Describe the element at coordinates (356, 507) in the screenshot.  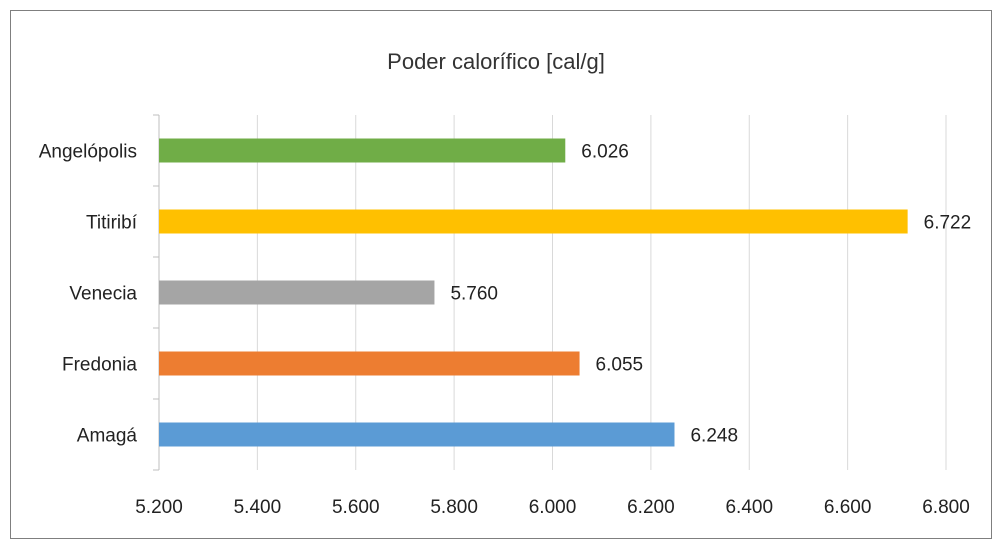
I see `x-tick-label: 5.600` at that location.